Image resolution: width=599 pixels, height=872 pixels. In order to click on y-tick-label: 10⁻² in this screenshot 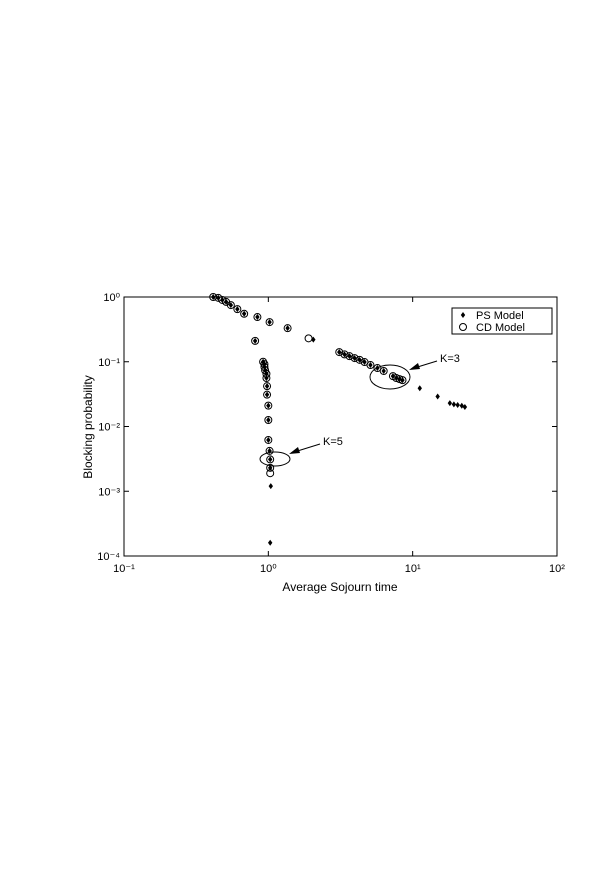, I will do `click(109, 428)`.